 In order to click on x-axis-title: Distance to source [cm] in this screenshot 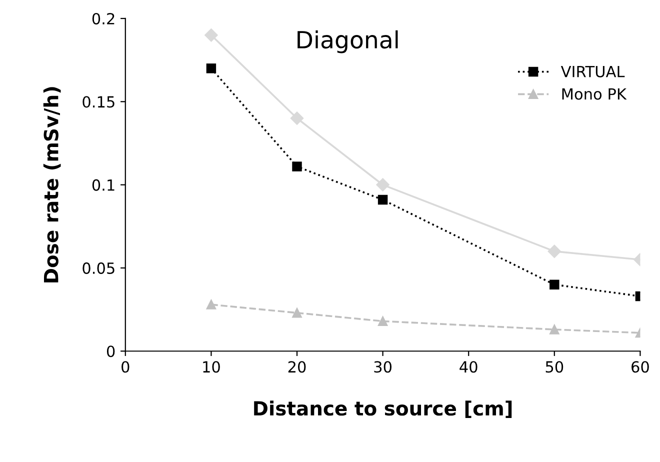, I will do `click(383, 409)`.